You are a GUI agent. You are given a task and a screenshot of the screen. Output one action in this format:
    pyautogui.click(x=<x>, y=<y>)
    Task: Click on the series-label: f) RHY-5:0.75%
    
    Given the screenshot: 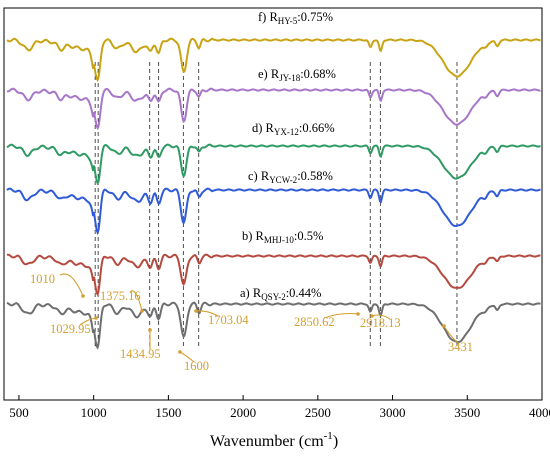 What is the action you would take?
    pyautogui.click(x=295, y=18)
    